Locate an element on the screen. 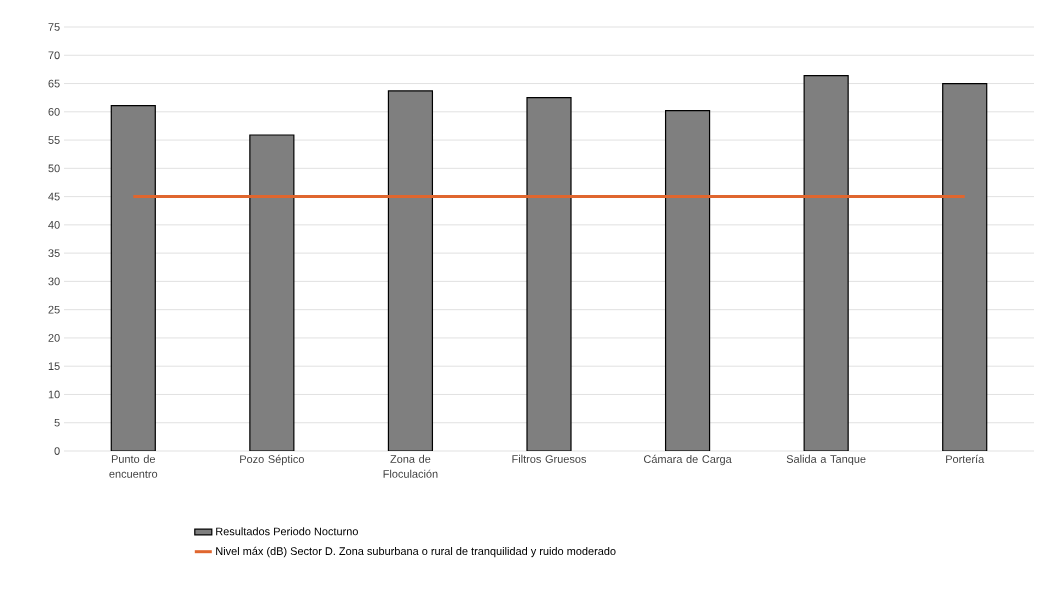 The width and height of the screenshot is (1046, 610). x-tick-label: Filtros Gruesos is located at coordinates (549, 458).